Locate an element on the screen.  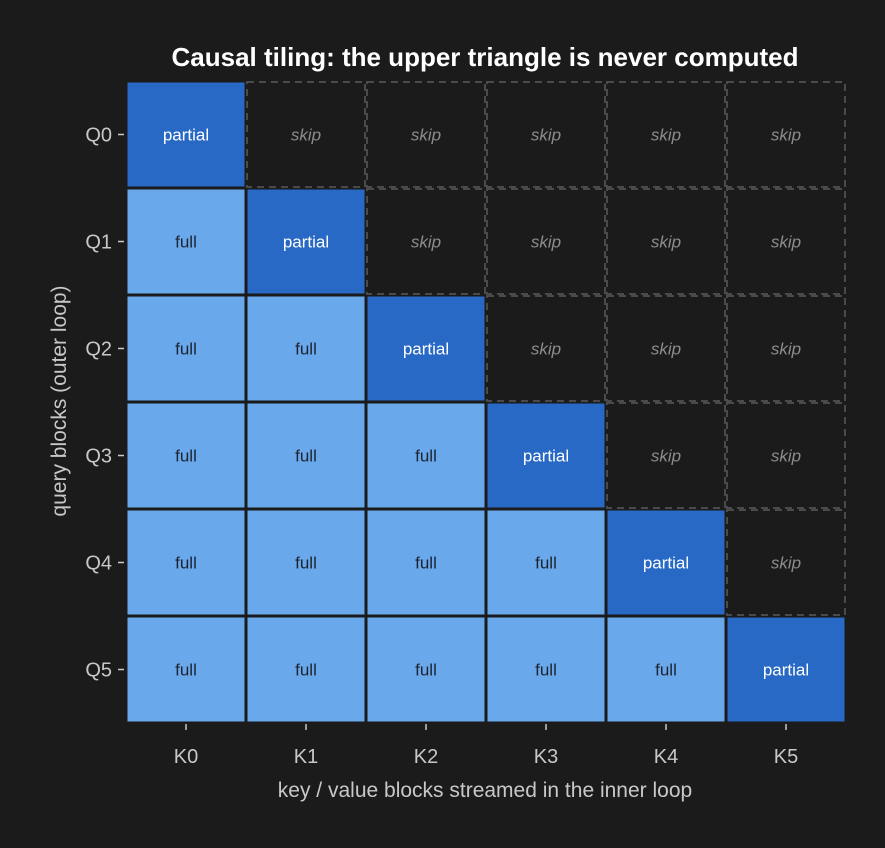
cell-q3-k5: skip is located at coordinates (786, 455).